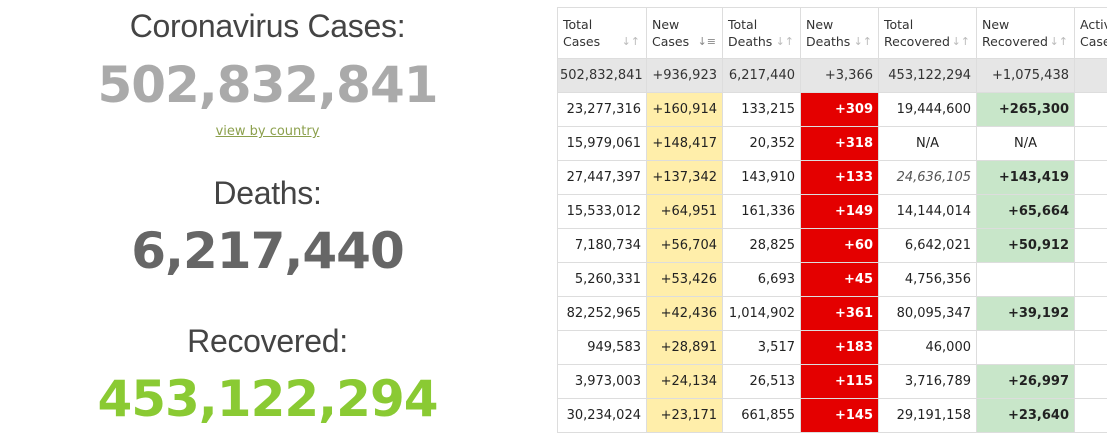 The image size is (1107, 446). Describe the element at coordinates (927, 109) in the screenshot. I see `cell-total-recovered: 19,444,600` at that location.